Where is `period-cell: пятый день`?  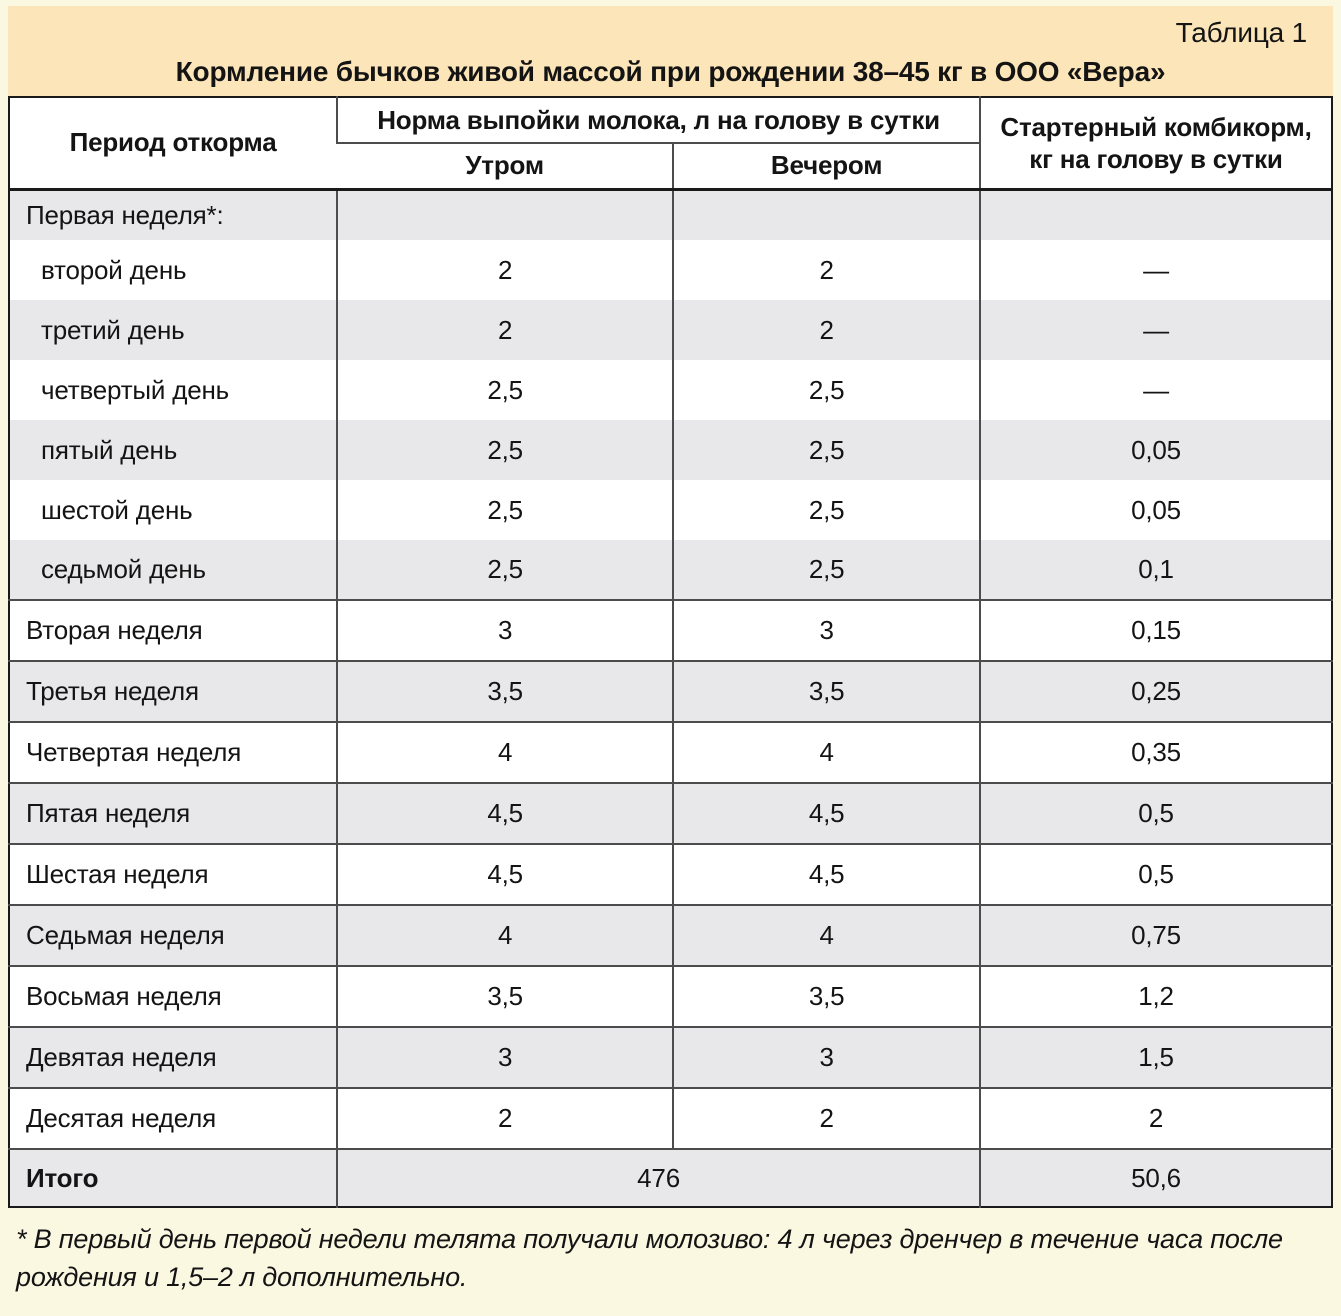 period-cell: пятый день is located at coordinates (173, 450).